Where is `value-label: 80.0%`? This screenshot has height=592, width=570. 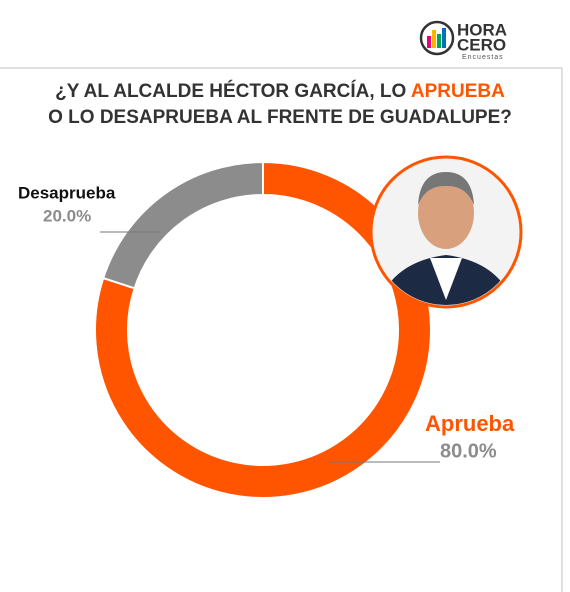 value-label: 80.0% is located at coordinates (468, 451).